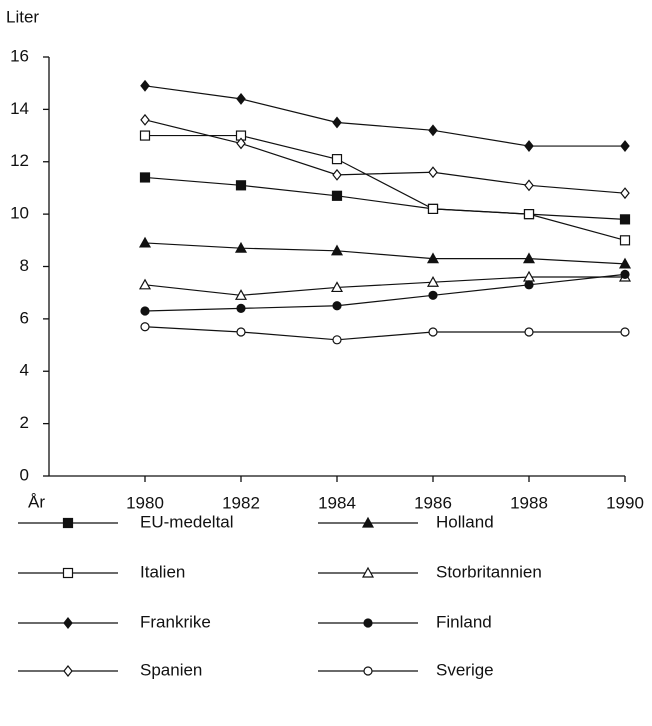 The height and width of the screenshot is (726, 652). Describe the element at coordinates (433, 502) in the screenshot. I see `x-tick-label: 1986` at that location.